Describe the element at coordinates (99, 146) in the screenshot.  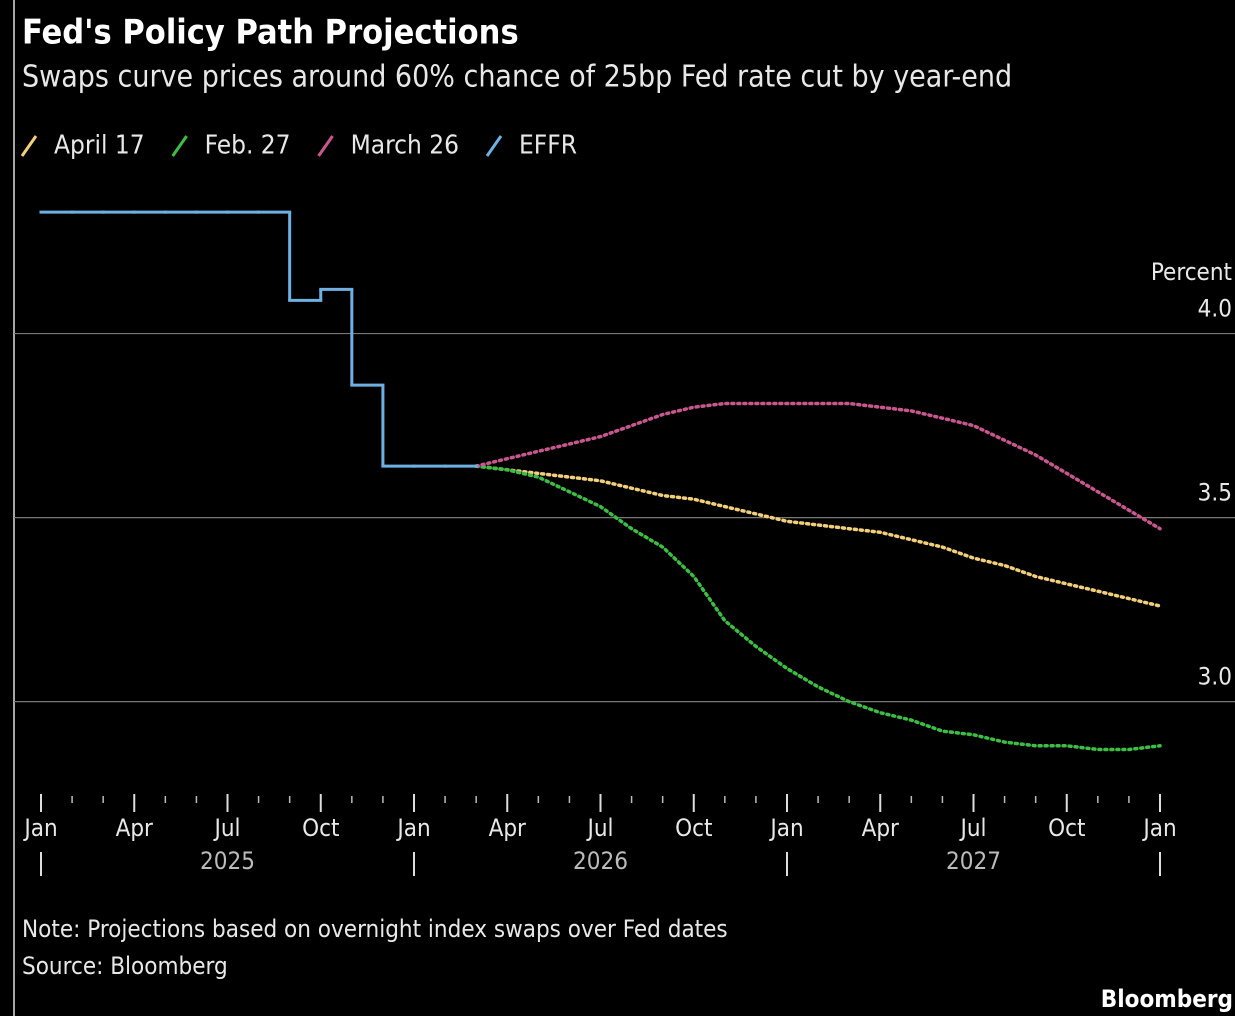
I see `legend-label: April 17` at that location.